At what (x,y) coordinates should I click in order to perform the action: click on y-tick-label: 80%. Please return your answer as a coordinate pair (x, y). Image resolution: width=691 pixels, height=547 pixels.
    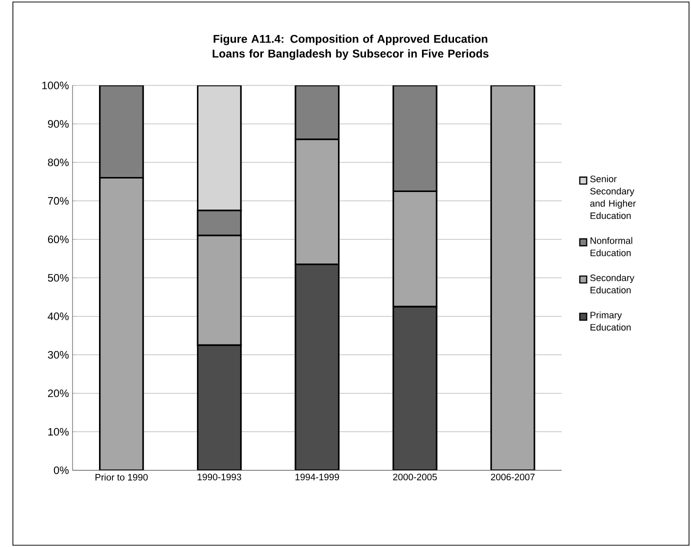
    Looking at the image, I should click on (58, 162).